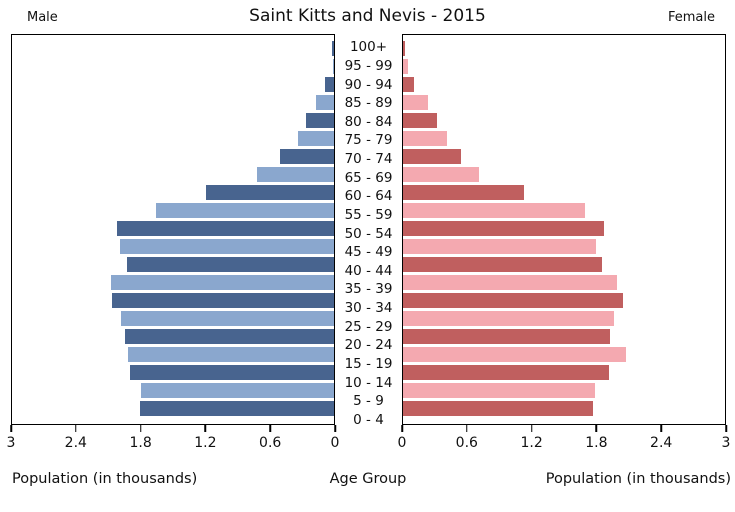  What do you see at coordinates (368, 252) in the screenshot?
I see `age-group-label: 45 - 49` at bounding box center [368, 252].